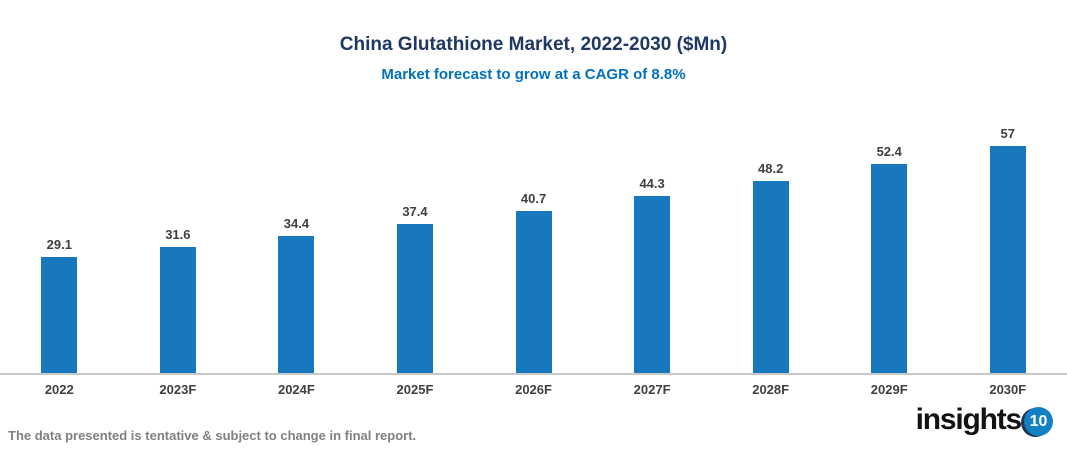  Describe the element at coordinates (59, 236) in the screenshot. I see `bar-group: 29.1` at that location.